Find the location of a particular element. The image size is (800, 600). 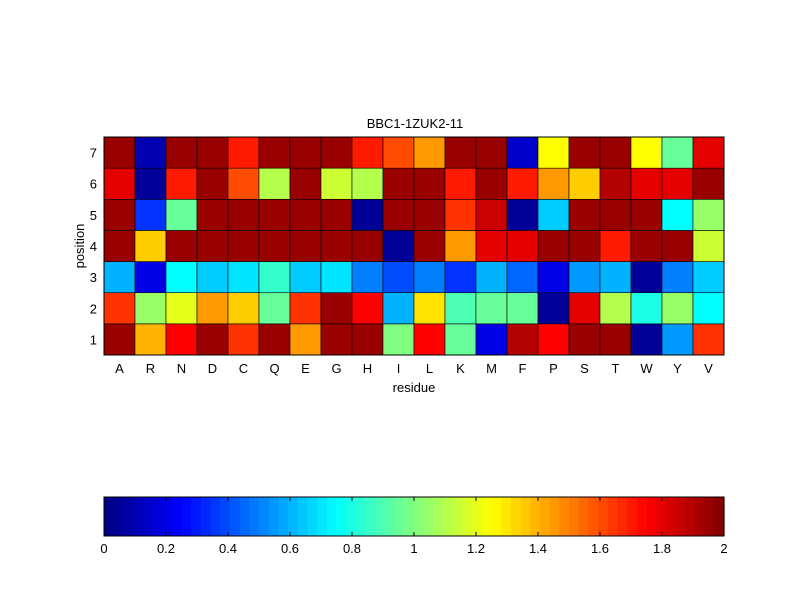

x-tick-label: G is located at coordinates (336, 368).